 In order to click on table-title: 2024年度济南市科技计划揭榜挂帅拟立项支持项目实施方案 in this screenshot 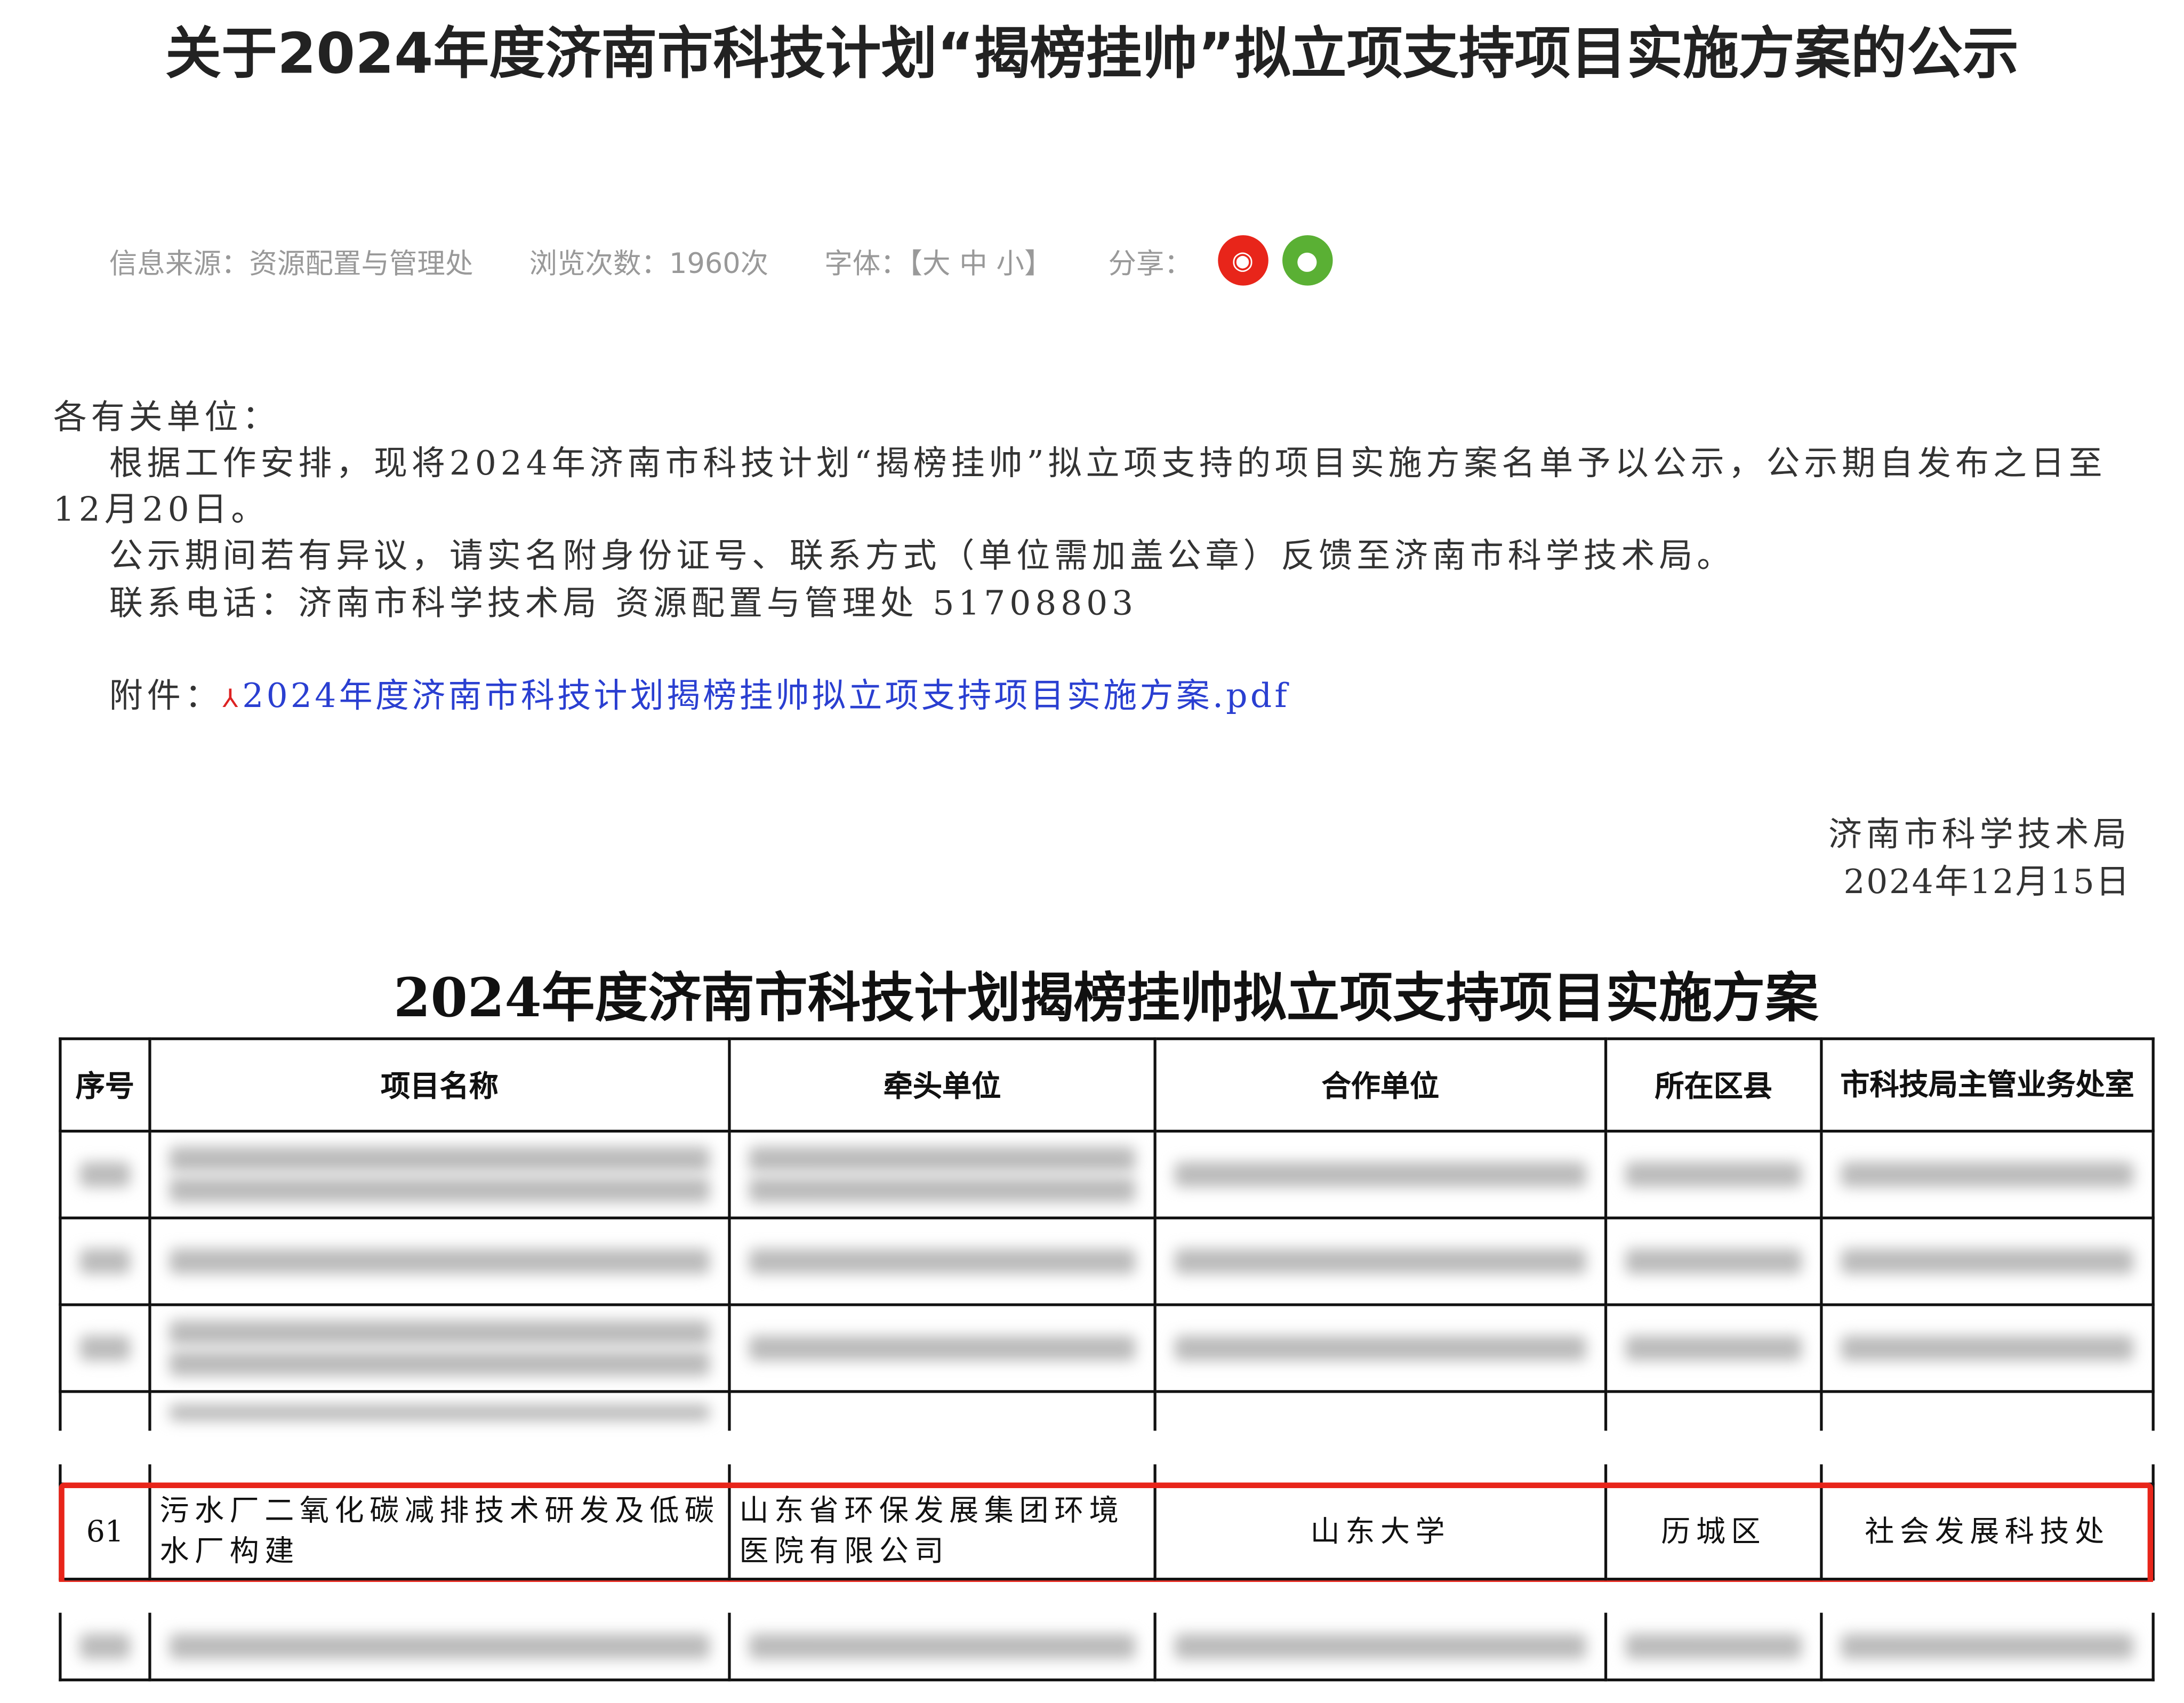, I will do `click(1106, 998)`.